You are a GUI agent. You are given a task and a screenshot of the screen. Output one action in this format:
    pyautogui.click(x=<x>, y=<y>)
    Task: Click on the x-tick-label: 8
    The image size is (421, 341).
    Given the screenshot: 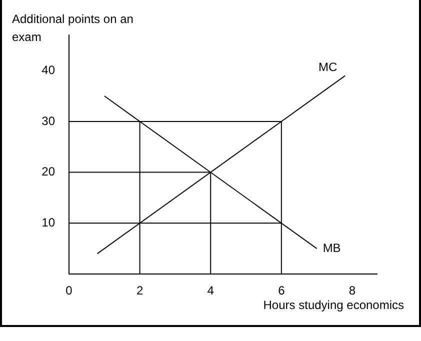 What is the action you would take?
    pyautogui.click(x=352, y=291)
    